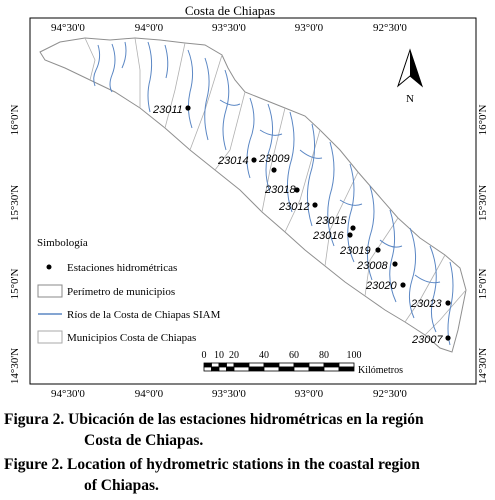  I want to click on station-23014: 23014, so click(237, 161).